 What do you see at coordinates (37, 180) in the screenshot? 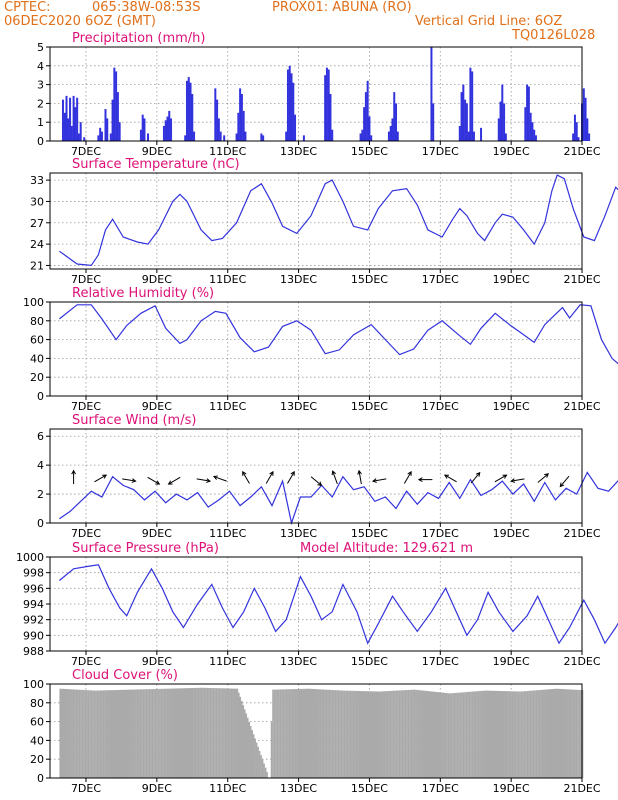
I see `ytick-label: 33` at bounding box center [37, 180].